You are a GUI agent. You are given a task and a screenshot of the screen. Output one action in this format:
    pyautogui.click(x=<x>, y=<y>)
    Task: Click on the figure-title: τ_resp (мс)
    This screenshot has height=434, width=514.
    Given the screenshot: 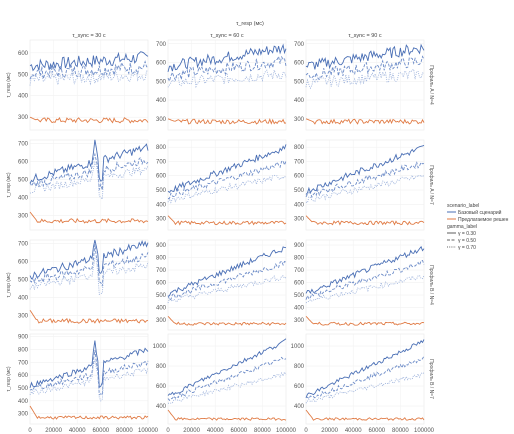 What is the action you would take?
    pyautogui.click(x=250, y=24)
    